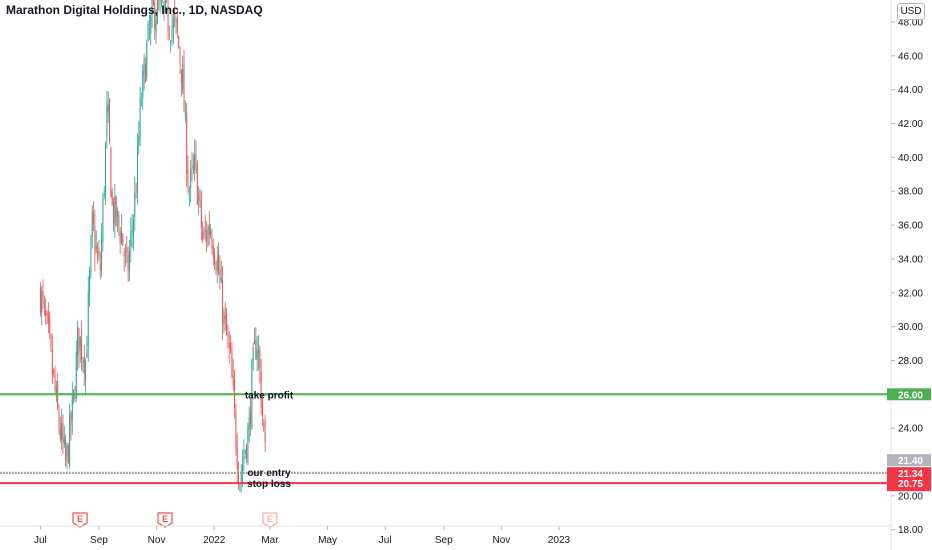 This screenshot has height=550, width=932. I want to click on x-tick-label: Mar, so click(270, 540).